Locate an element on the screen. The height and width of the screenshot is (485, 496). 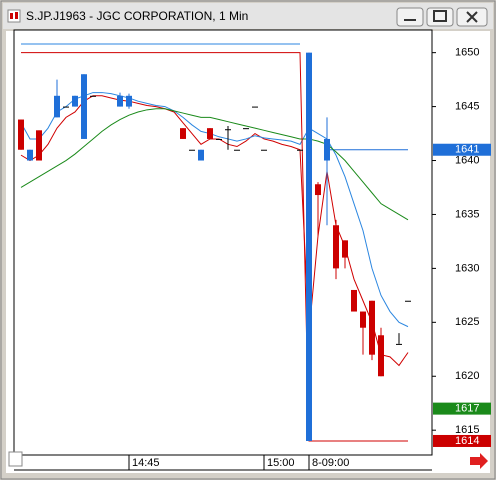
y-tick-label: 1650 is located at coordinates (467, 53).